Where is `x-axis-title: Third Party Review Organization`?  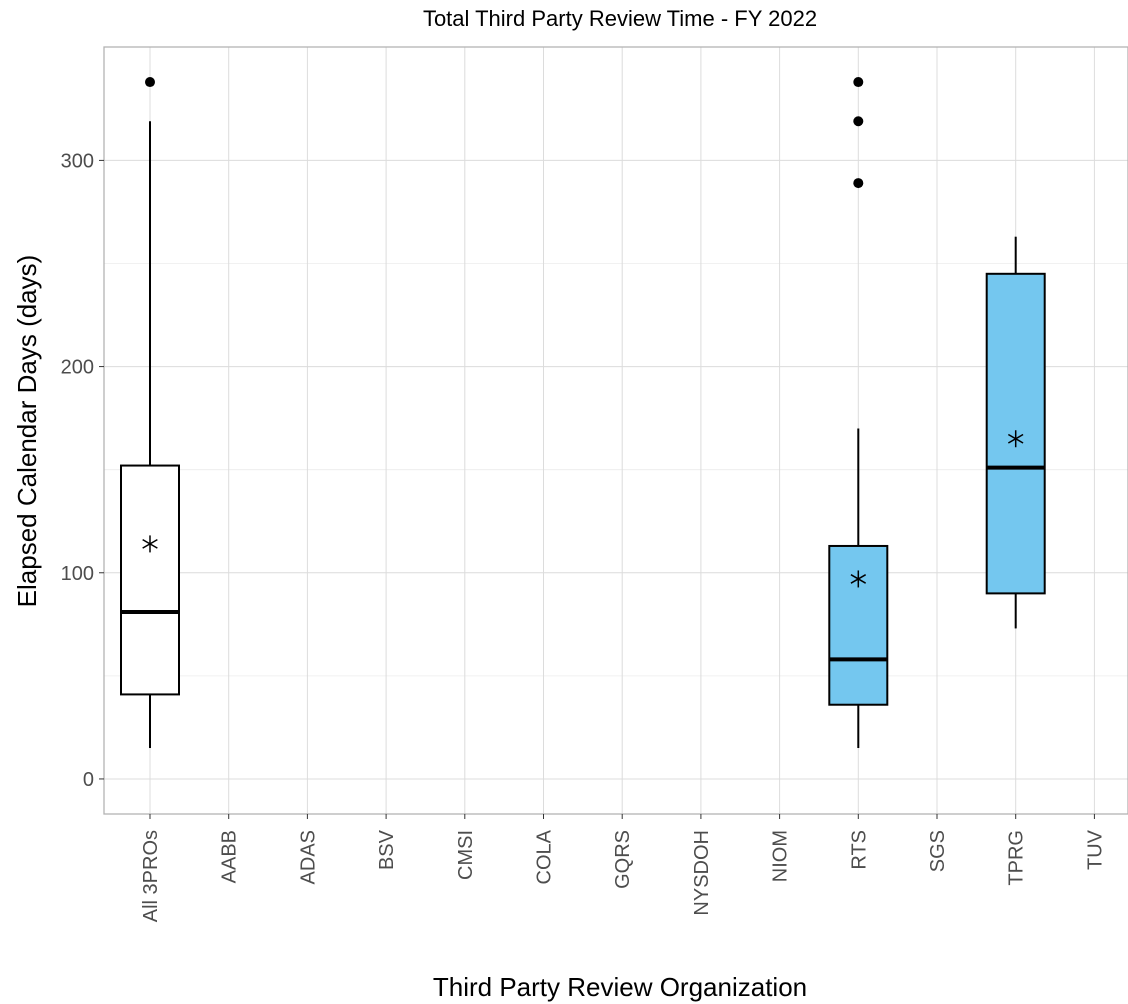 x-axis-title: Third Party Review Organization is located at coordinates (620, 987).